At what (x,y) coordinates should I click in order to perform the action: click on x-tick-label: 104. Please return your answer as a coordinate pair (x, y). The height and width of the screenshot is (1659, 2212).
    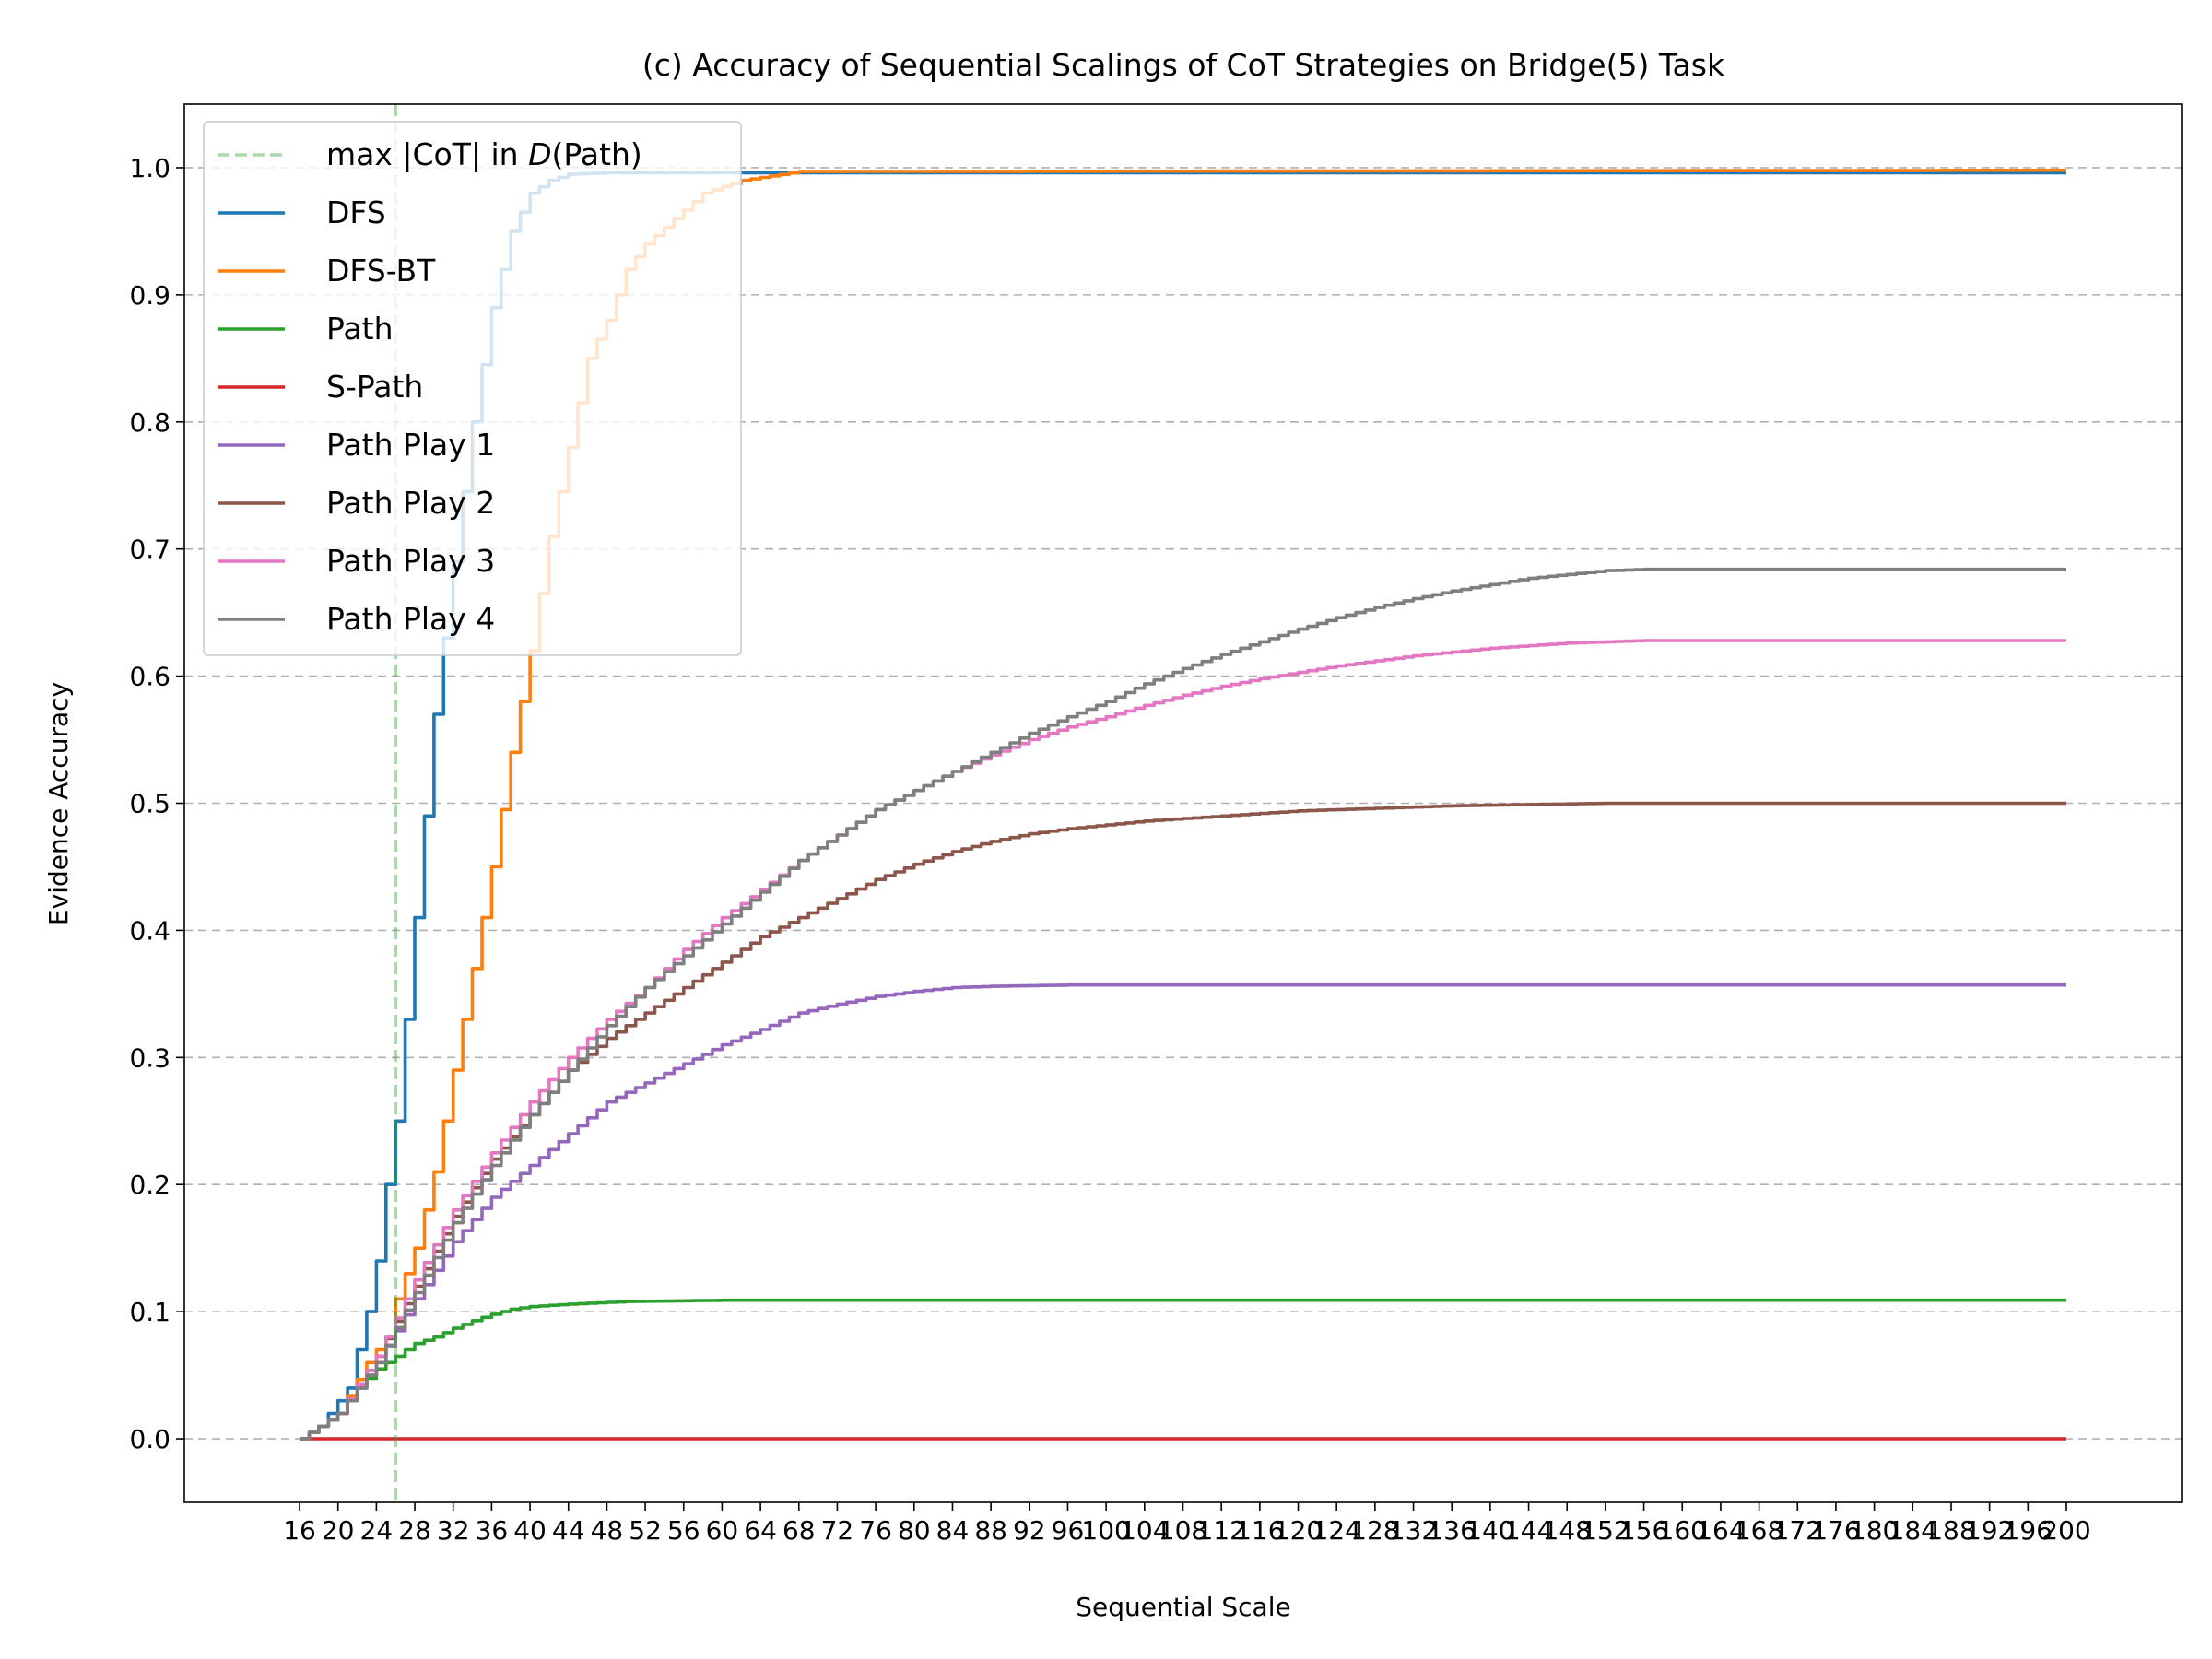
    Looking at the image, I should click on (1144, 1530).